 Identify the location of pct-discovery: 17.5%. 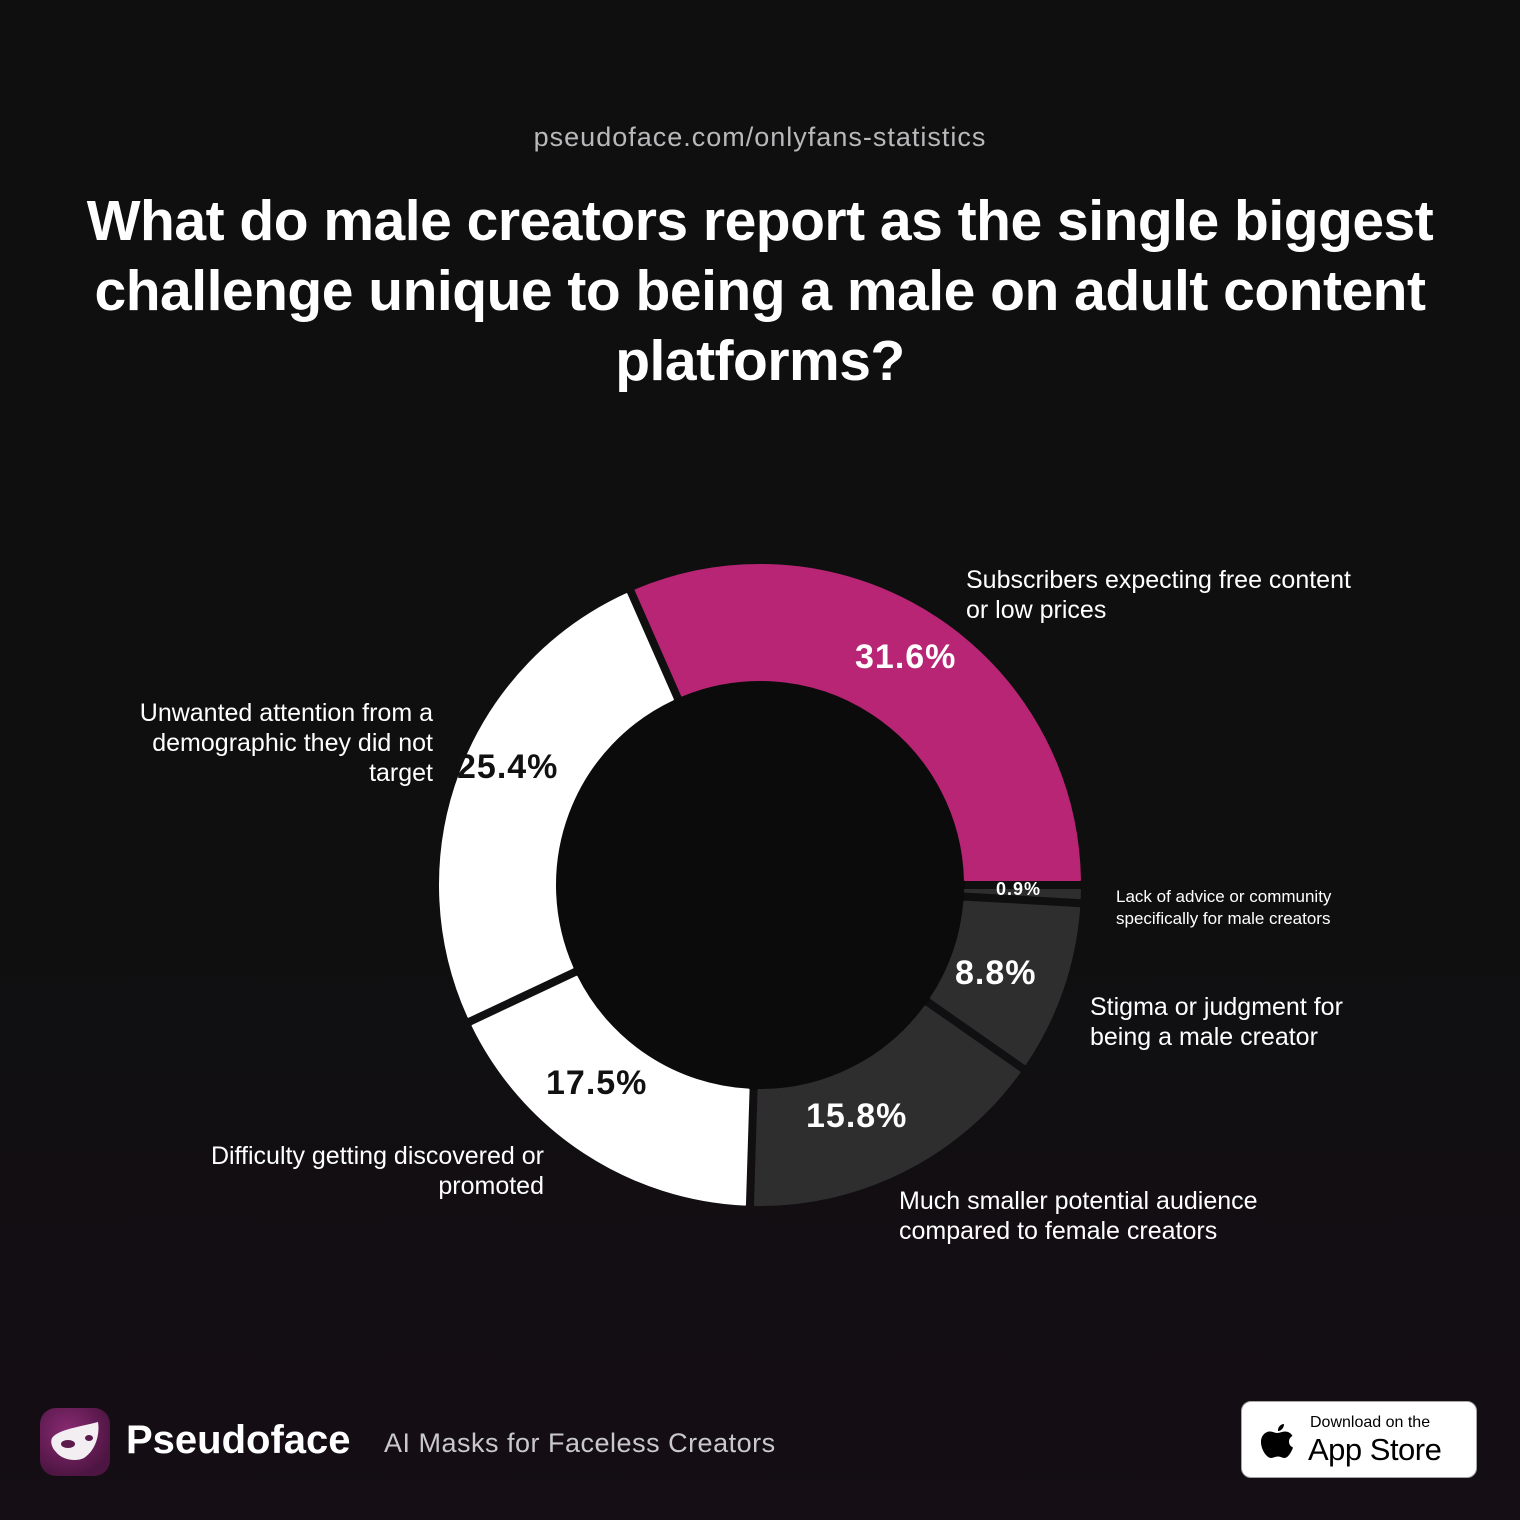
(597, 1083).